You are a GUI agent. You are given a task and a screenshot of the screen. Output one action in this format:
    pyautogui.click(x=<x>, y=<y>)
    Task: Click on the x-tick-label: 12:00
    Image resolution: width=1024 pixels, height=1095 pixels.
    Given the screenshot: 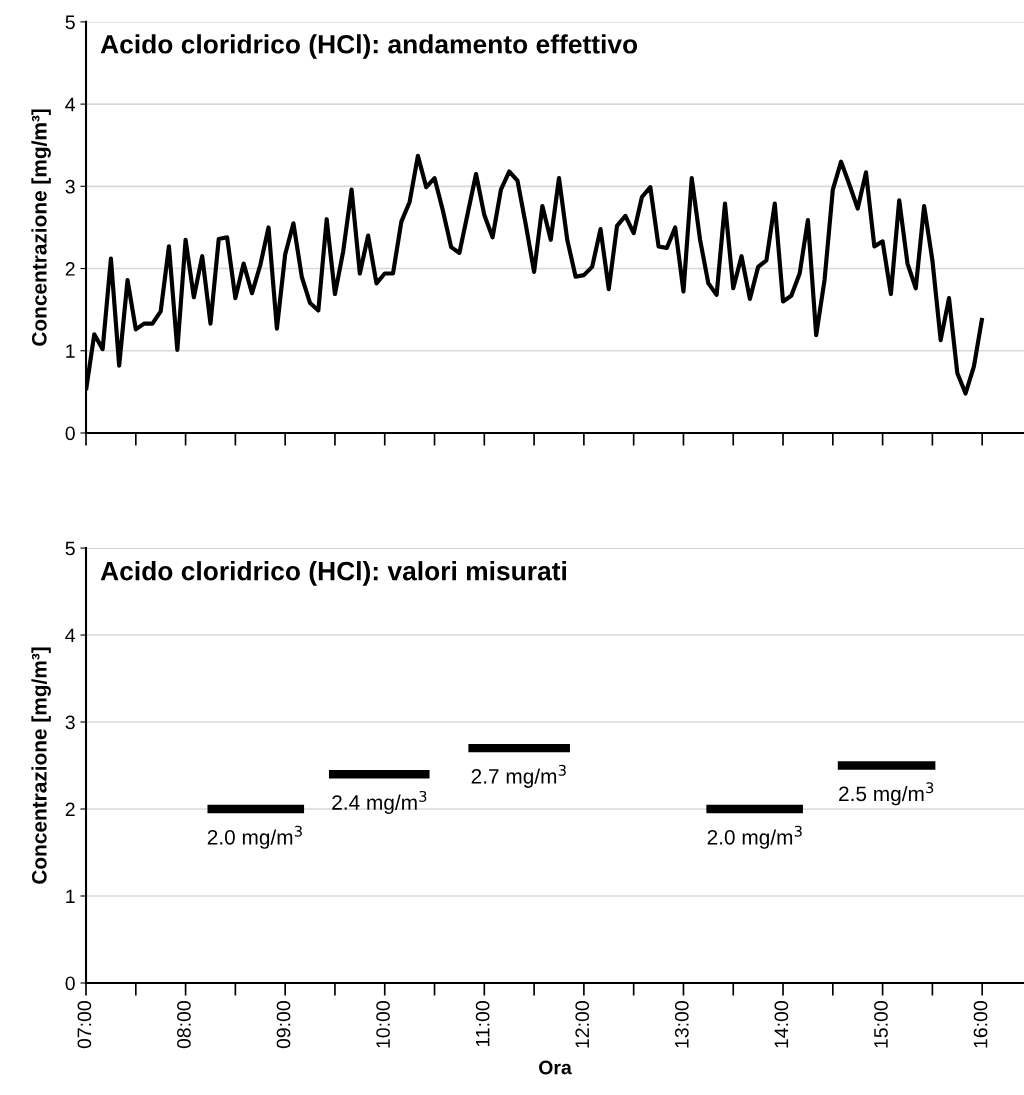 What is the action you would take?
    pyautogui.click(x=582, y=1024)
    